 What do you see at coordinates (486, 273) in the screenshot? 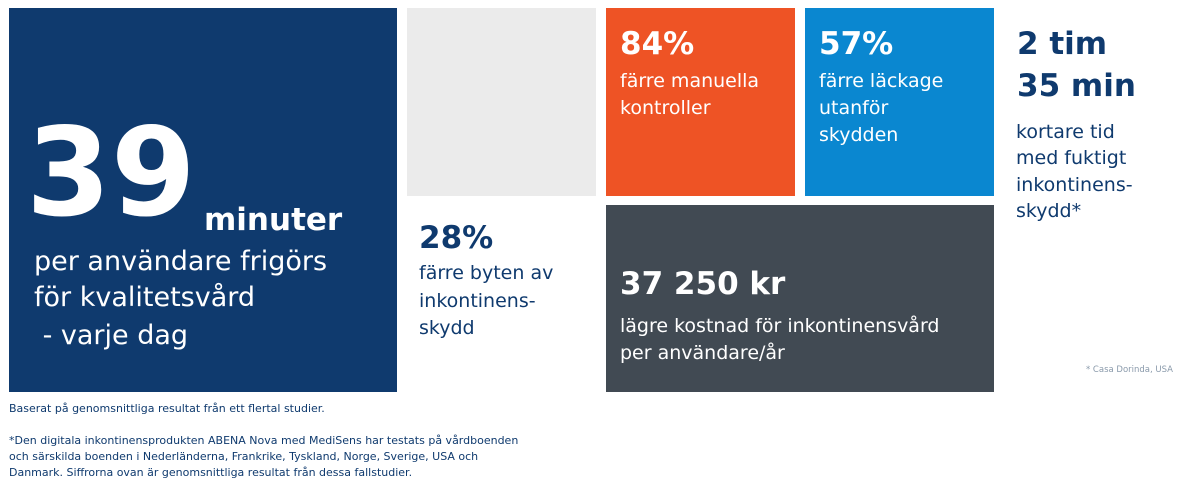
I see `changes-line: färre byten av` at bounding box center [486, 273].